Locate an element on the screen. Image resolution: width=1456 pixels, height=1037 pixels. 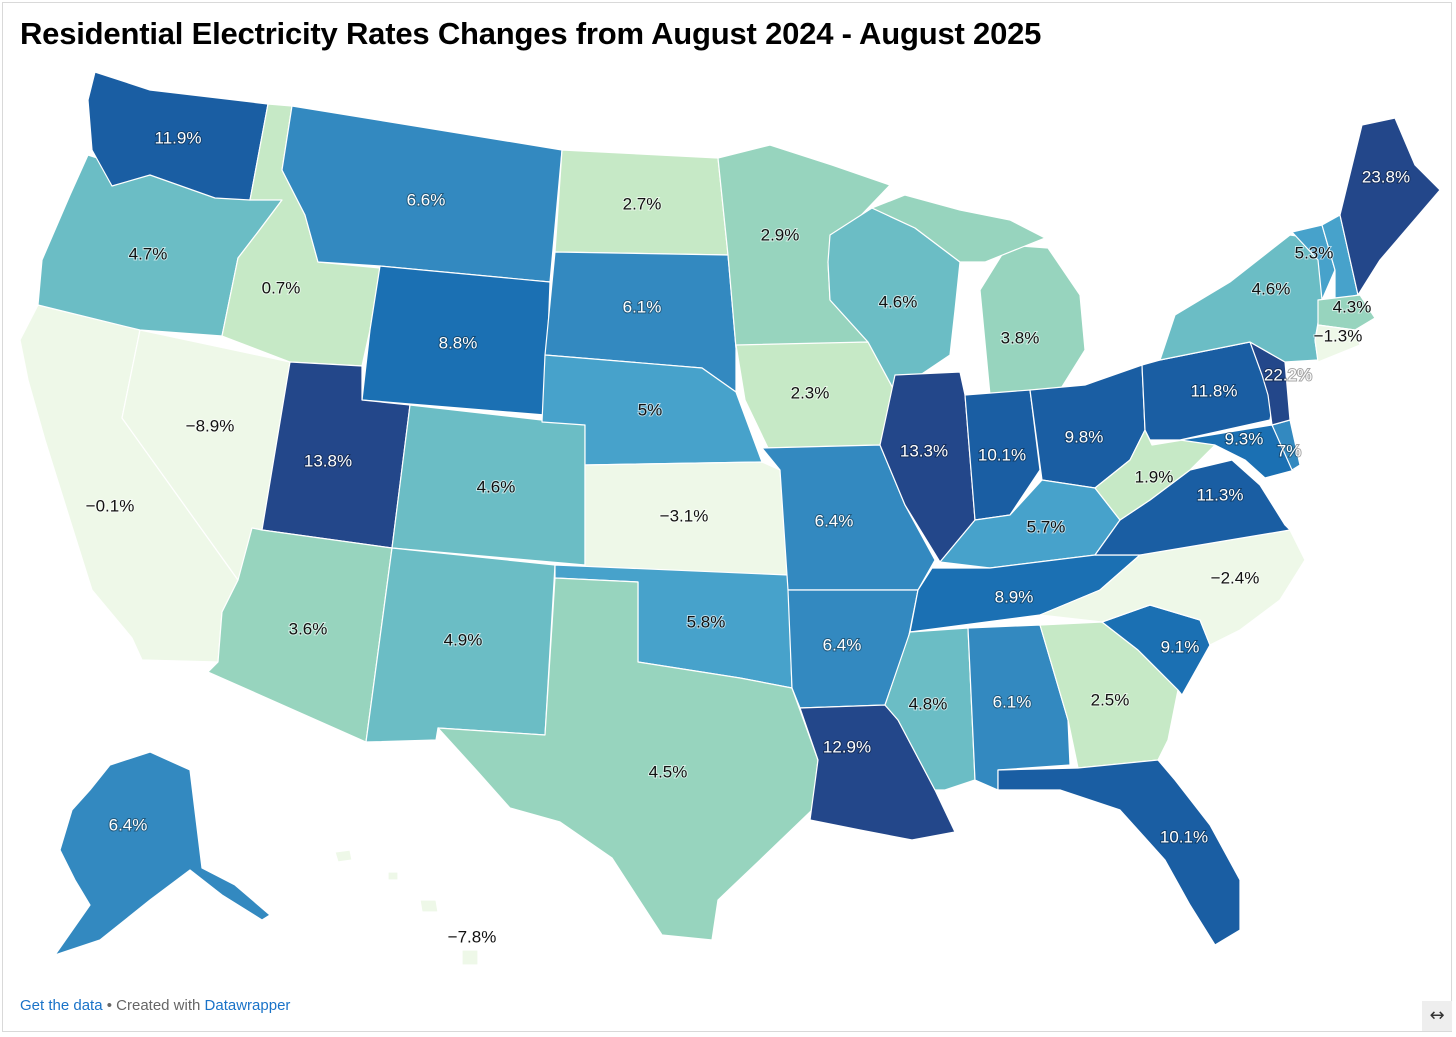
state-label-id: 0.7% is located at coordinates (281, 287).